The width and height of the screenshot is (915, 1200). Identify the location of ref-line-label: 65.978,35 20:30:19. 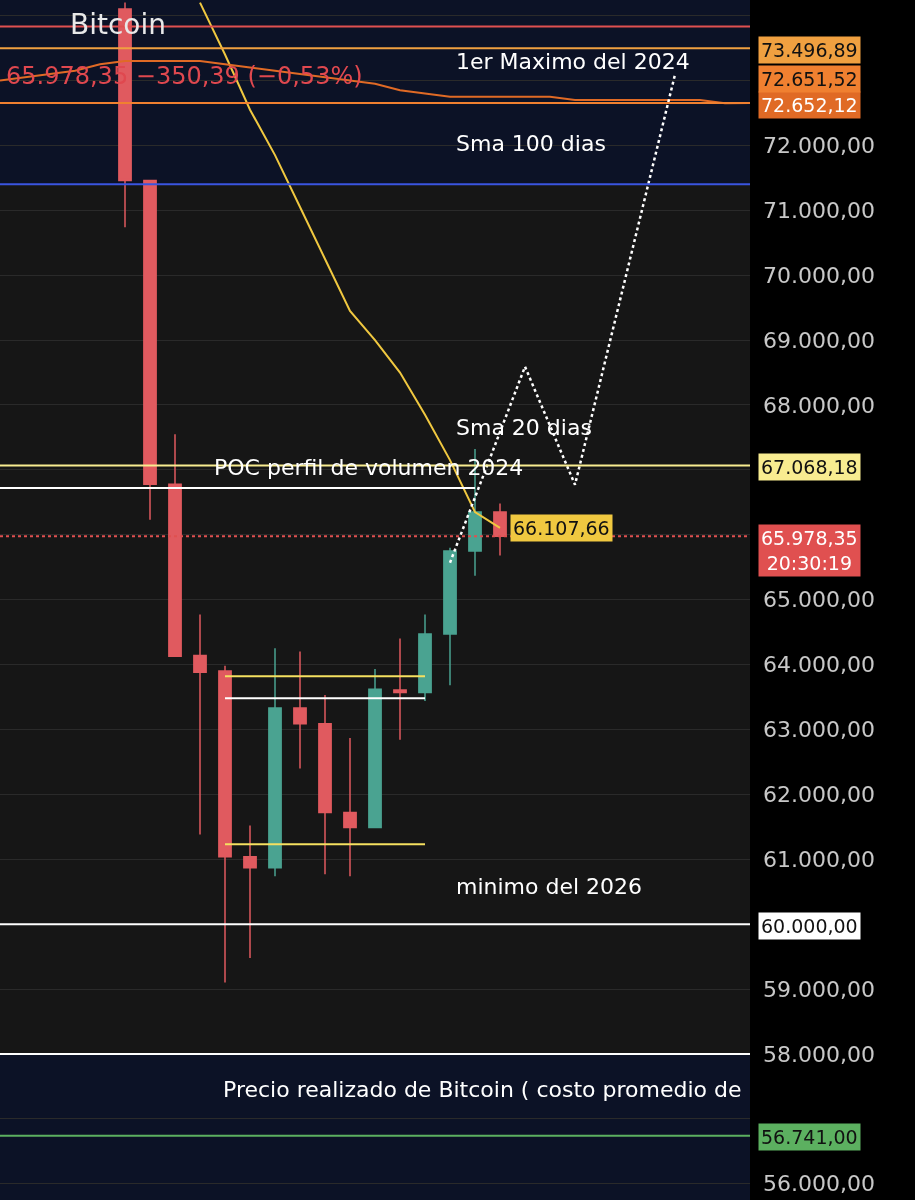
(809, 550).